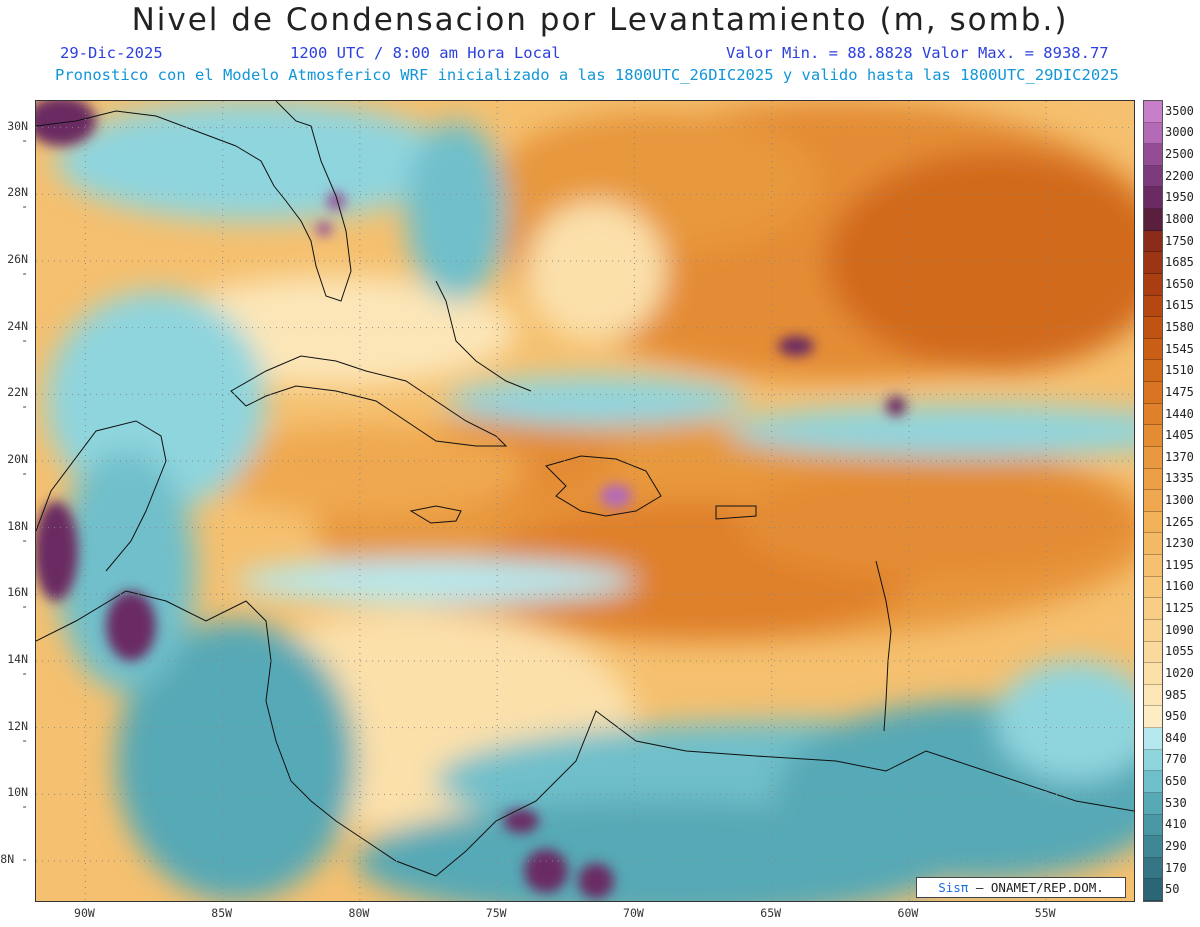 The height and width of the screenshot is (927, 1200). I want to click on colorbar-label: 1020, so click(1179, 672).